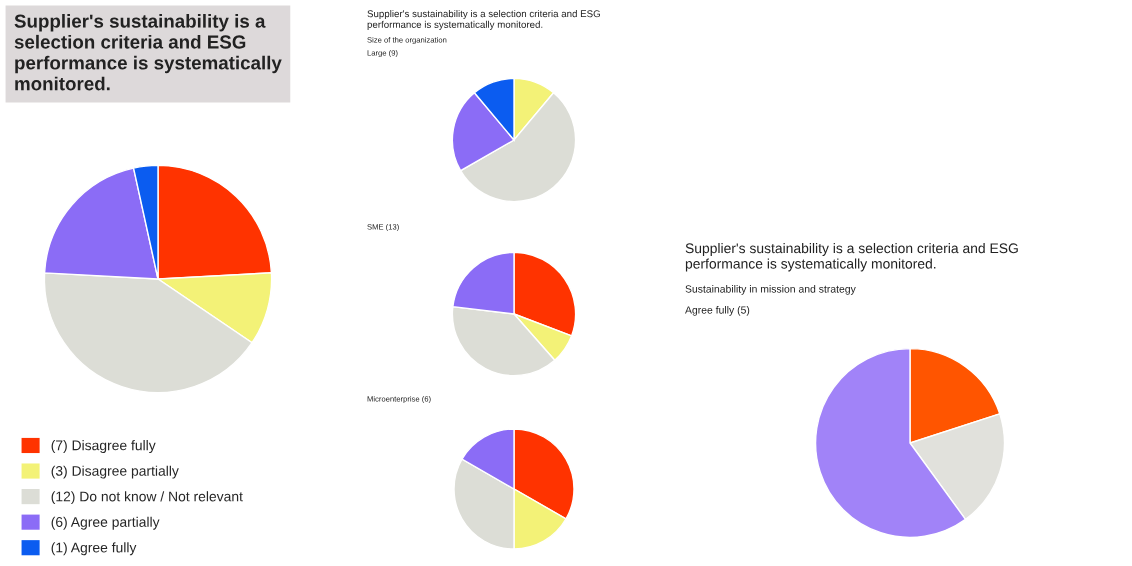 This screenshot has height=566, width=1132. What do you see at coordinates (94, 549) in the screenshot?
I see `legend-label: (1) Agree fully` at bounding box center [94, 549].